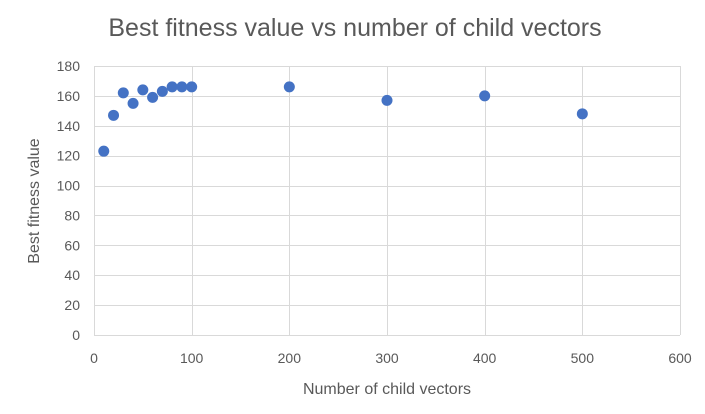  Describe the element at coordinates (94, 358) in the screenshot. I see `x-tick-label: 0` at that location.